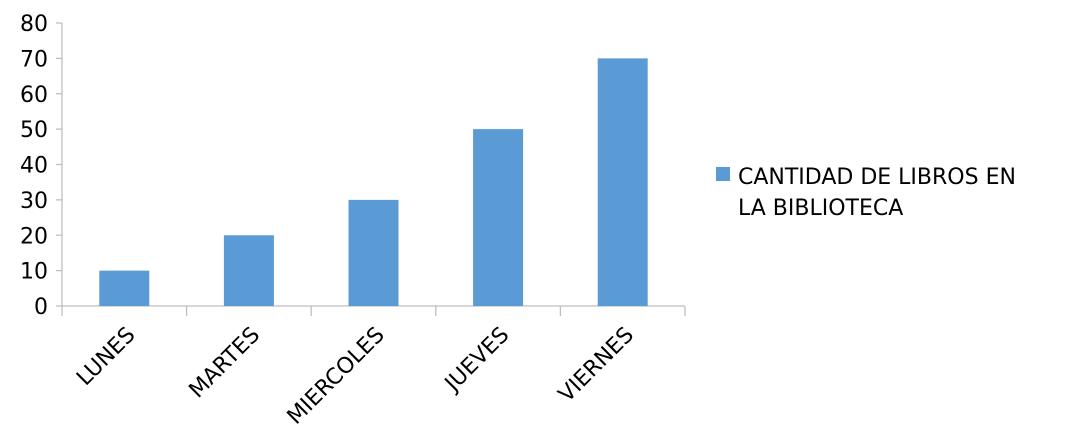 This screenshot has width=1070, height=443. I want to click on y-tick-label: 50, so click(34, 130).